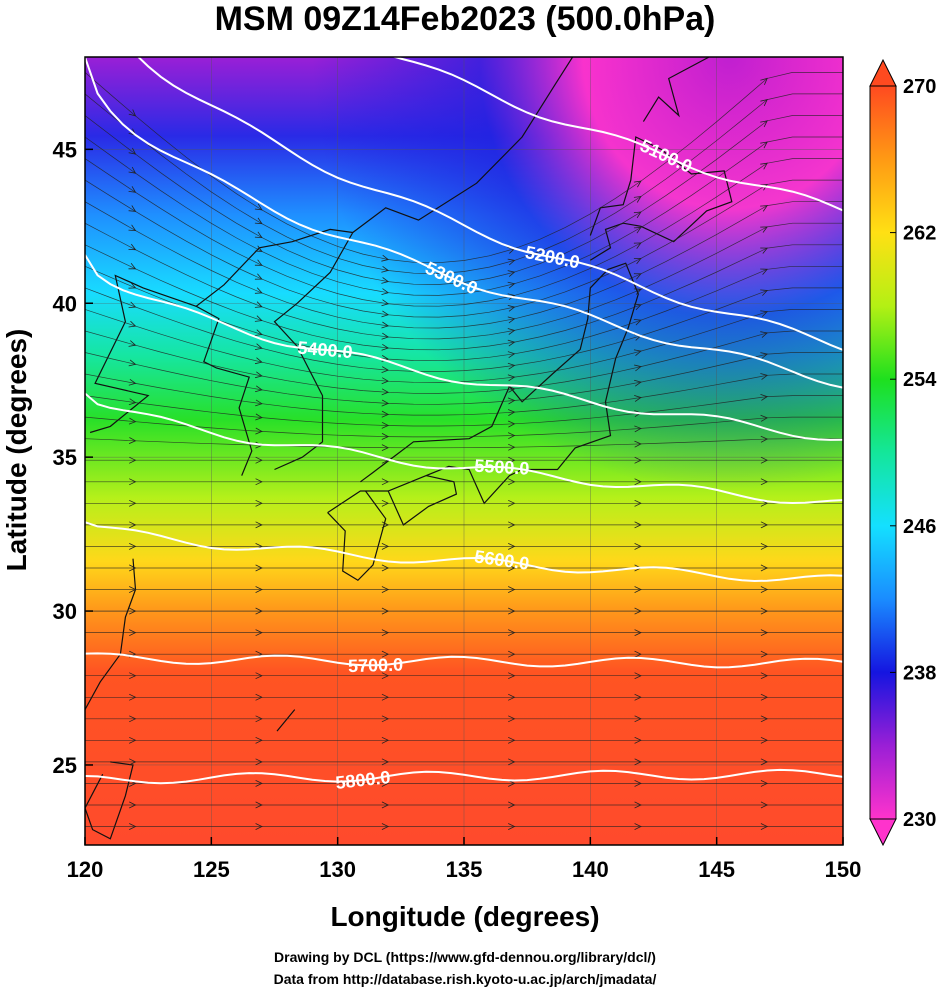 The width and height of the screenshot is (950, 993). Describe the element at coordinates (920, 380) in the screenshot. I see `colorbar-tick-label: 254` at that location.